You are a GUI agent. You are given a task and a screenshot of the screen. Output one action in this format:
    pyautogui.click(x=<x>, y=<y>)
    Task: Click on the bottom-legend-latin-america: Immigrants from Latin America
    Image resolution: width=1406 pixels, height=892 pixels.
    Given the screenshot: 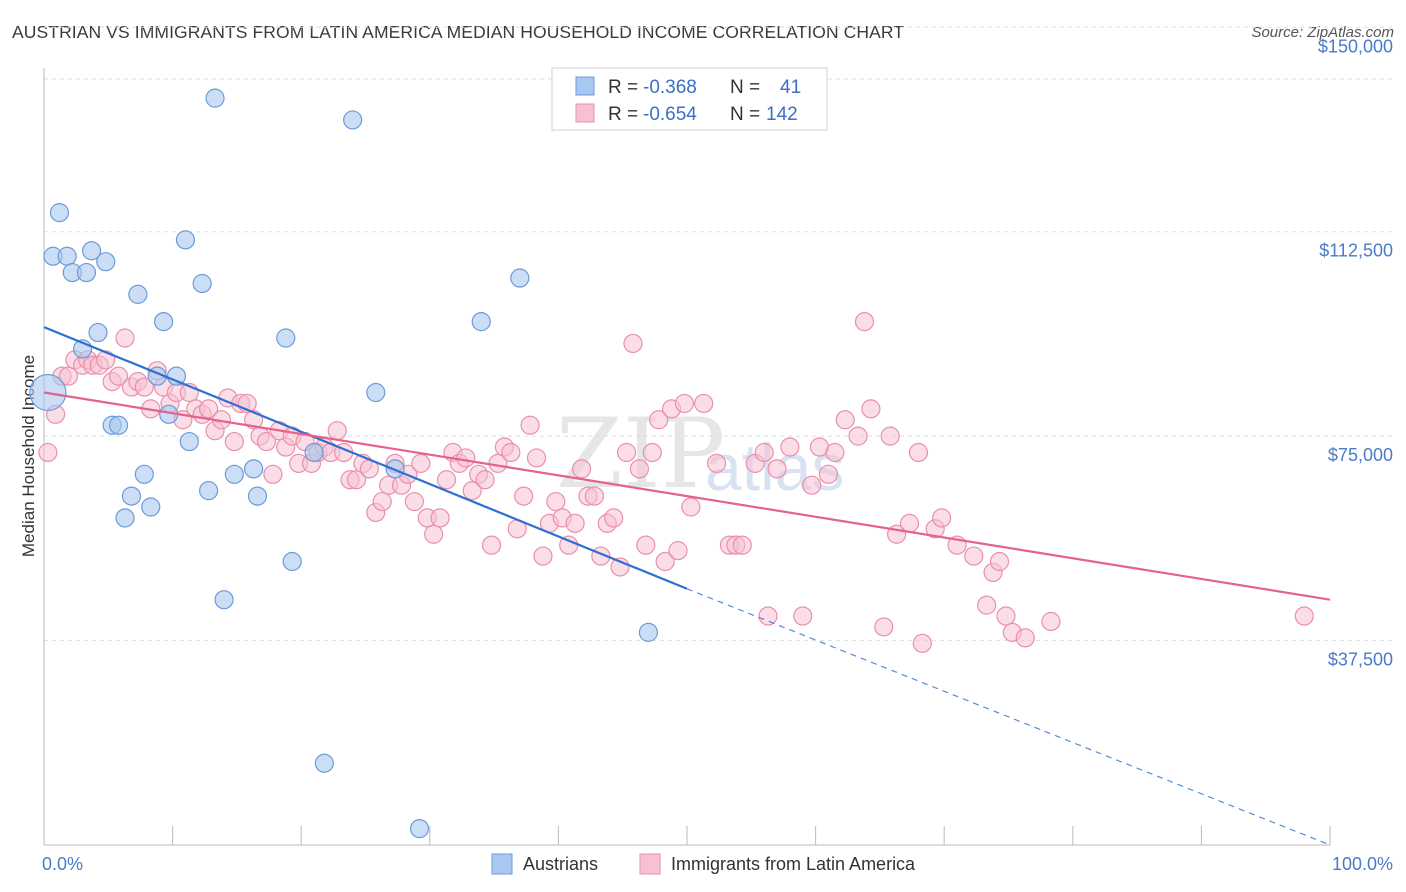 What is the action you would take?
    pyautogui.click(x=793, y=864)
    